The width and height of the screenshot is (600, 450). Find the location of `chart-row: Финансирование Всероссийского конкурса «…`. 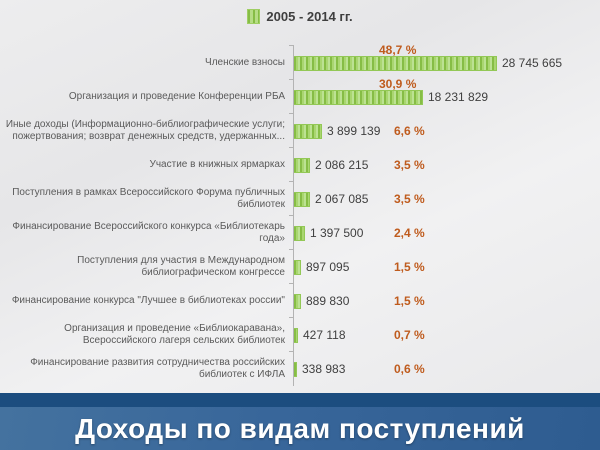

chart-row: Финансирование Всероссийского конкурса «… is located at coordinates (300, 232).